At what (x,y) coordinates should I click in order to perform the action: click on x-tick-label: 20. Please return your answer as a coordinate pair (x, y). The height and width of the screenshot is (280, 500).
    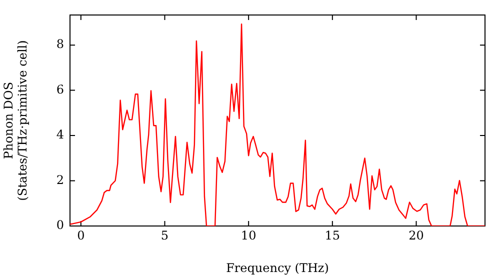
    Looking at the image, I should click on (416, 235).